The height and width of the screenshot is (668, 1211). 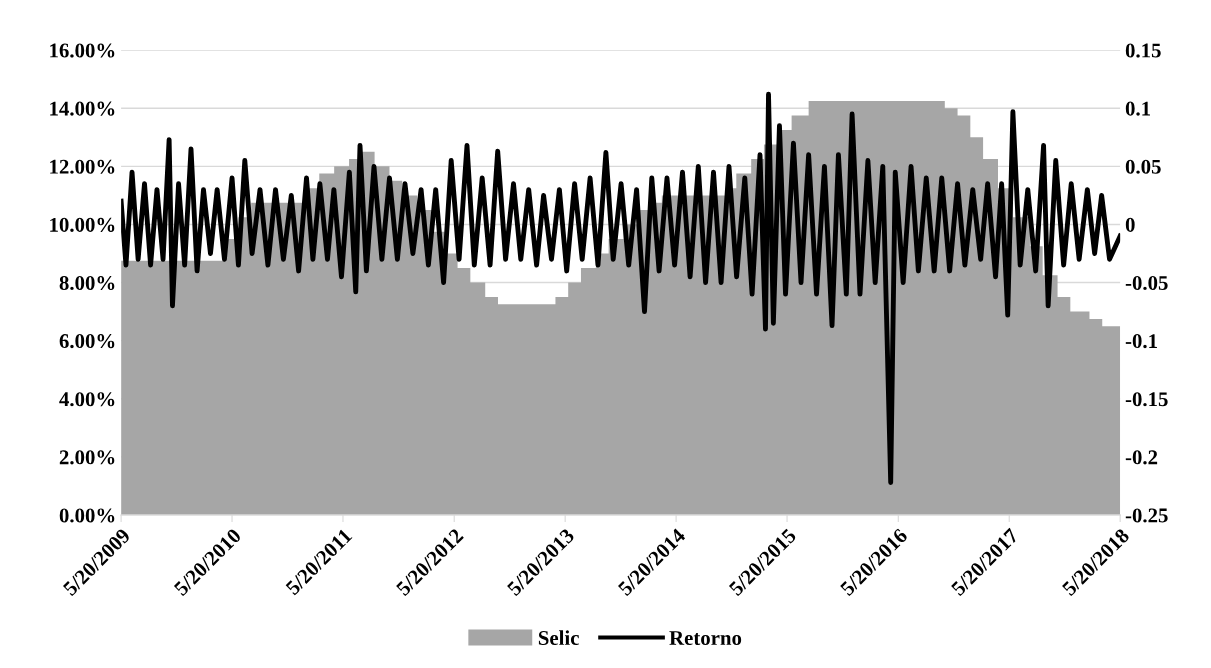 What do you see at coordinates (82, 224) in the screenshot?
I see `y-tick-label: 10.00%` at bounding box center [82, 224].